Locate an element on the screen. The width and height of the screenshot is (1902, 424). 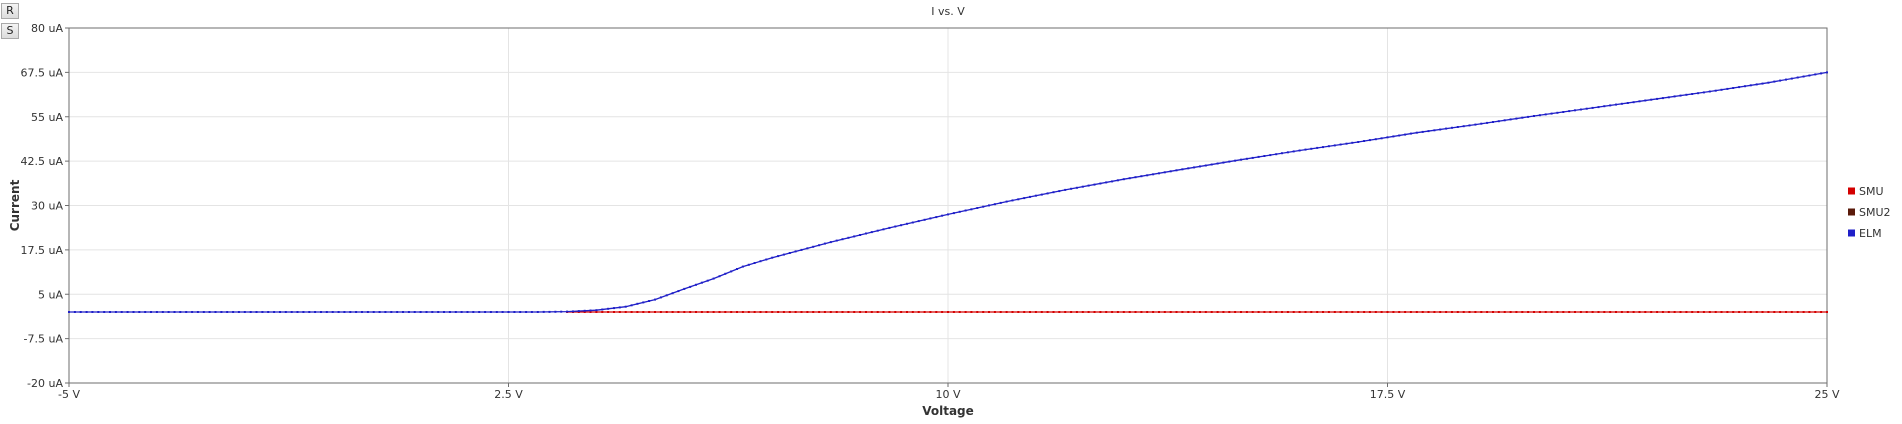
y-tick-label: -20 uA is located at coordinates (45, 383).